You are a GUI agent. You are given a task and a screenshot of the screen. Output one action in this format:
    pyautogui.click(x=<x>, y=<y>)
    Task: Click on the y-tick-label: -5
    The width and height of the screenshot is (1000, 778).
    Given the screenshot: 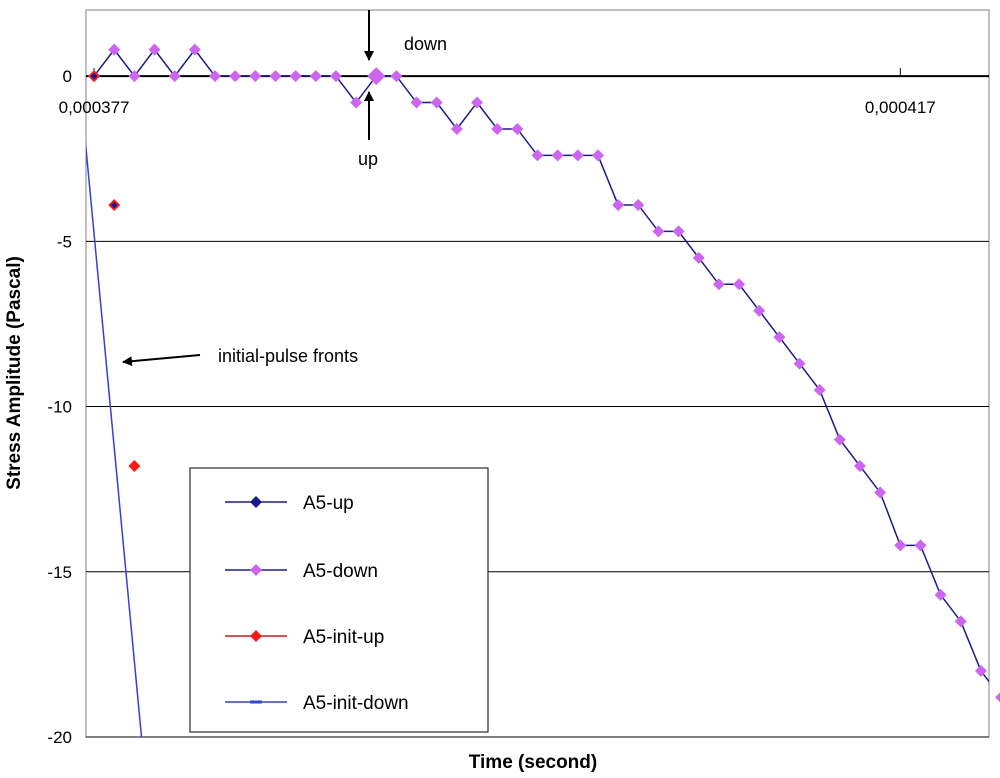 What is the action you would take?
    pyautogui.click(x=64, y=241)
    